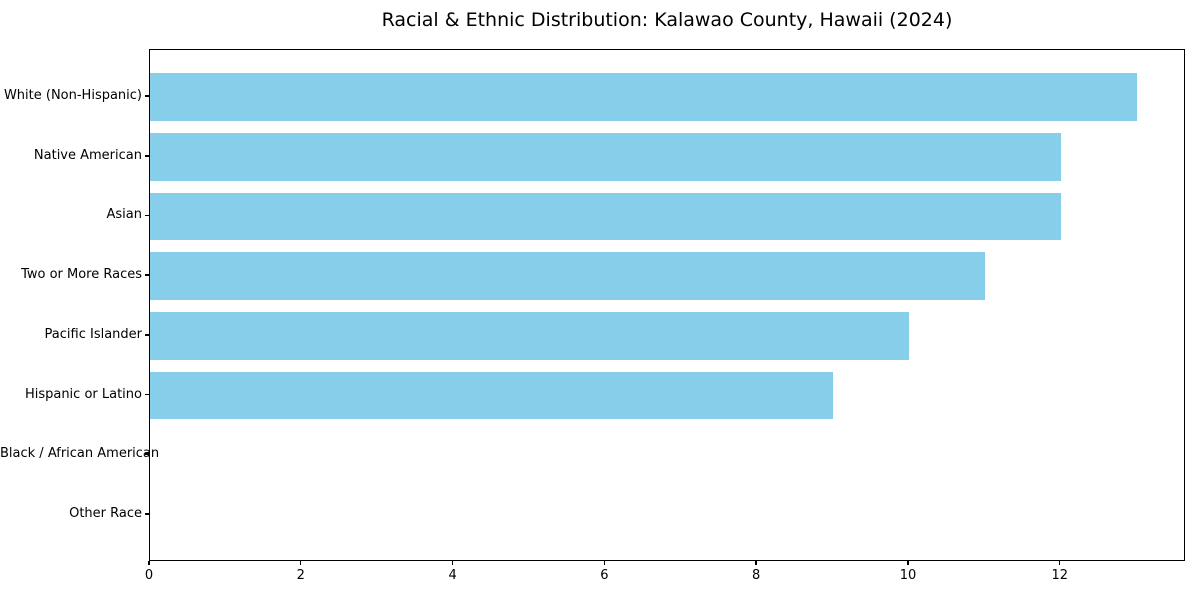 This screenshot has height=600, width=1200. What do you see at coordinates (604, 575) in the screenshot?
I see `x-tick-label: 6` at bounding box center [604, 575].